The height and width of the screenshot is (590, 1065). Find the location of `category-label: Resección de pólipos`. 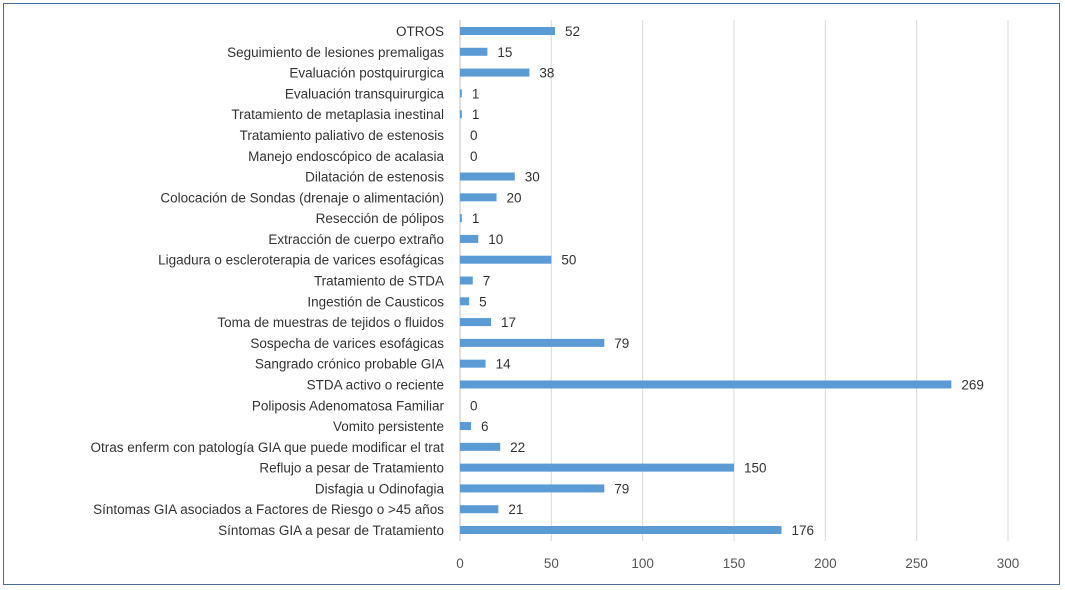

category-label: Resección de pólipos is located at coordinates (380, 218).